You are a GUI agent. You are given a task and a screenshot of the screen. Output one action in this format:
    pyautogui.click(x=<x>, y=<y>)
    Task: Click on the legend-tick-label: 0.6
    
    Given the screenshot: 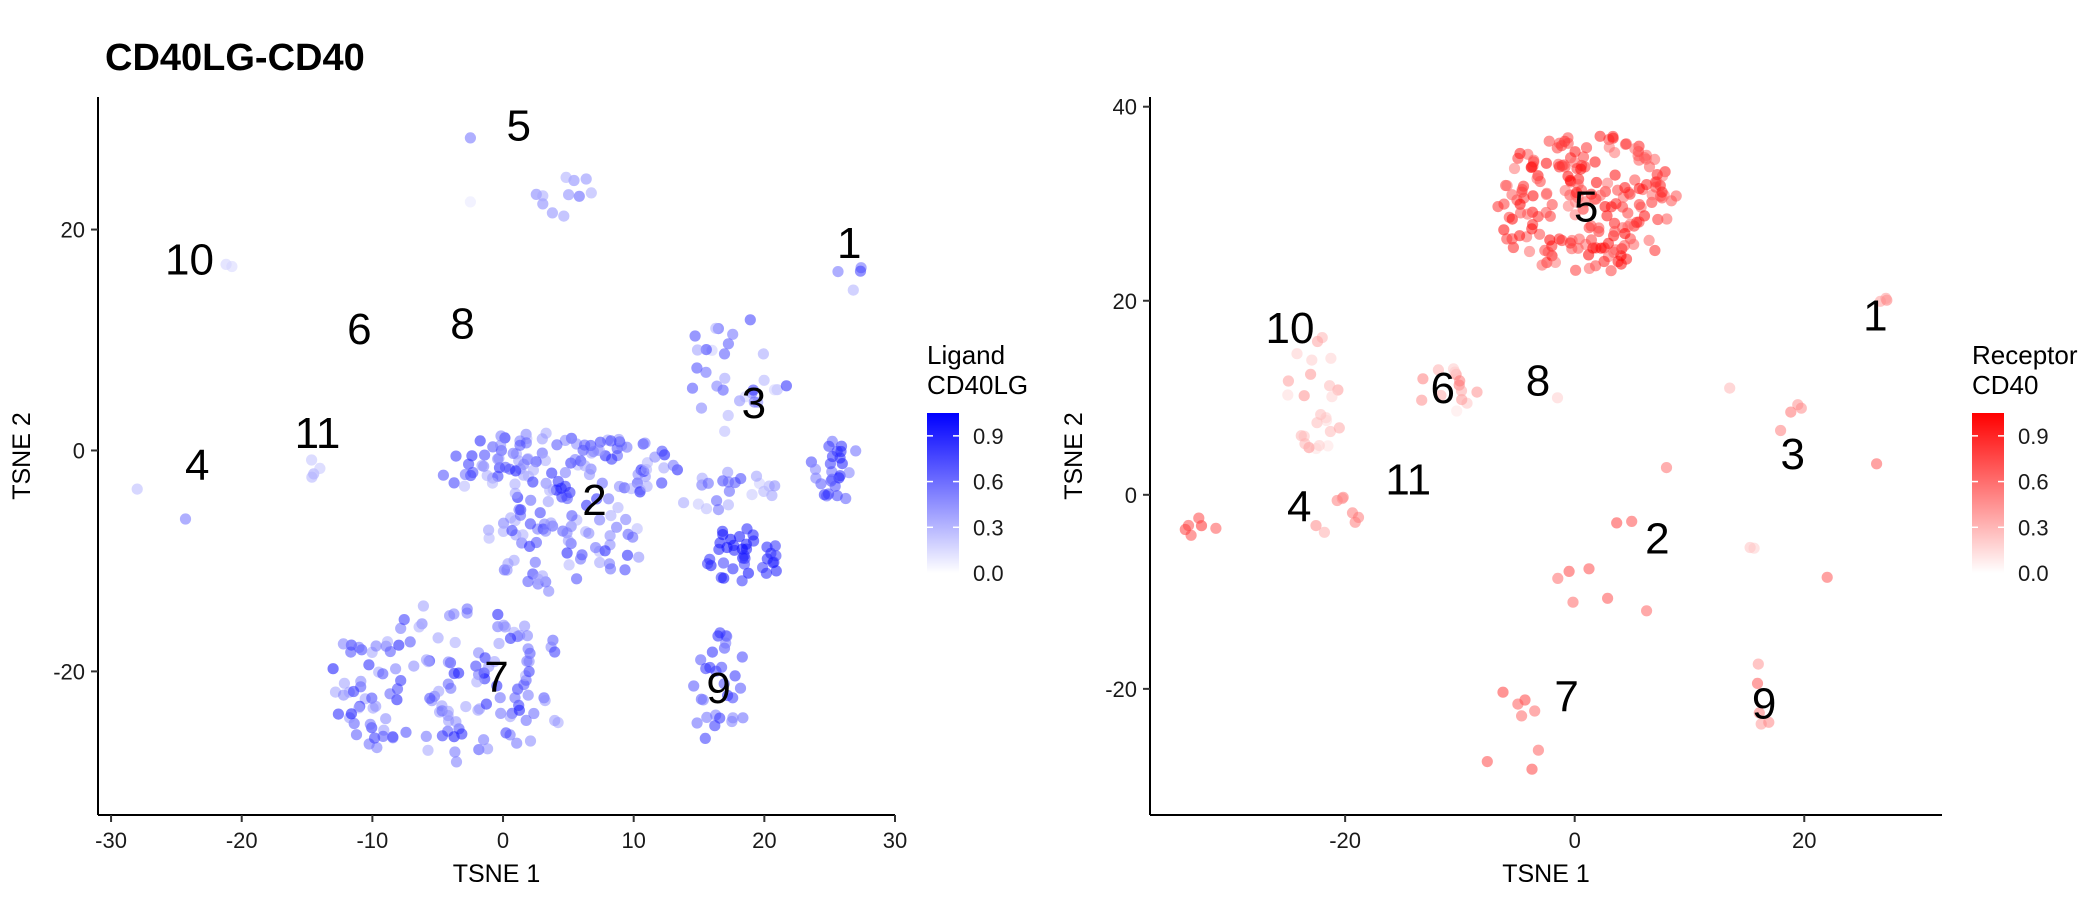 What is the action you would take?
    pyautogui.click(x=988, y=482)
    